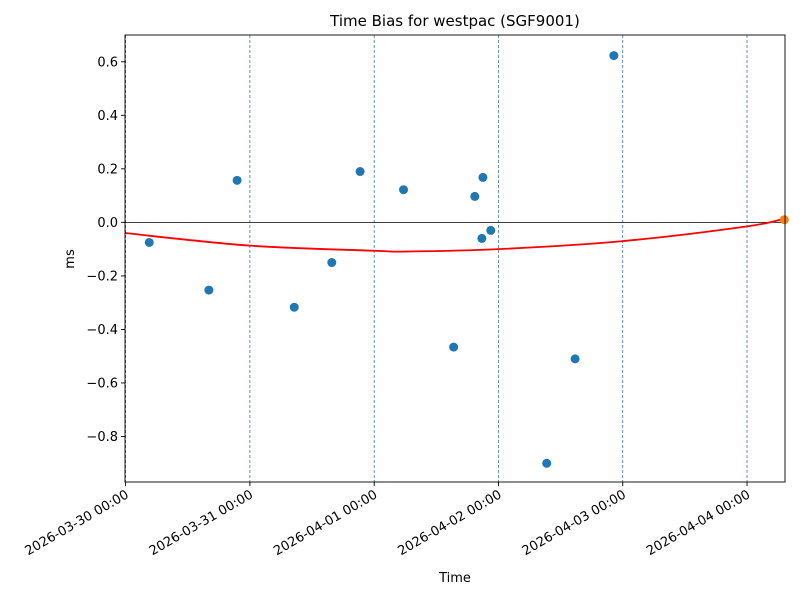 This screenshot has height=600, width=800. What do you see at coordinates (70, 259) in the screenshot?
I see `y-axis-title: ms` at bounding box center [70, 259].